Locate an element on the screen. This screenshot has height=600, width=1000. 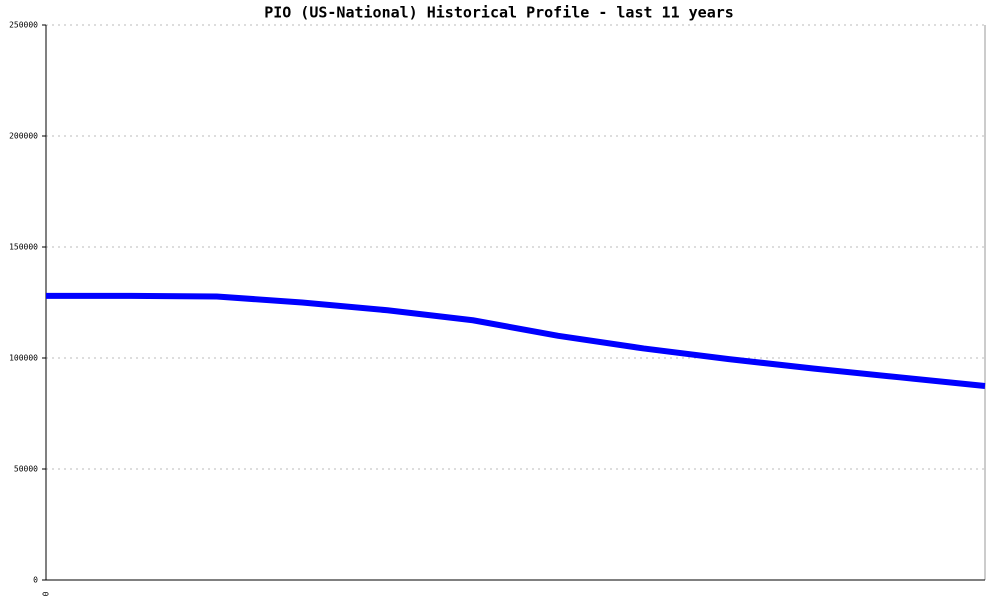
y-tick-label: 0 is located at coordinates (35, 580).